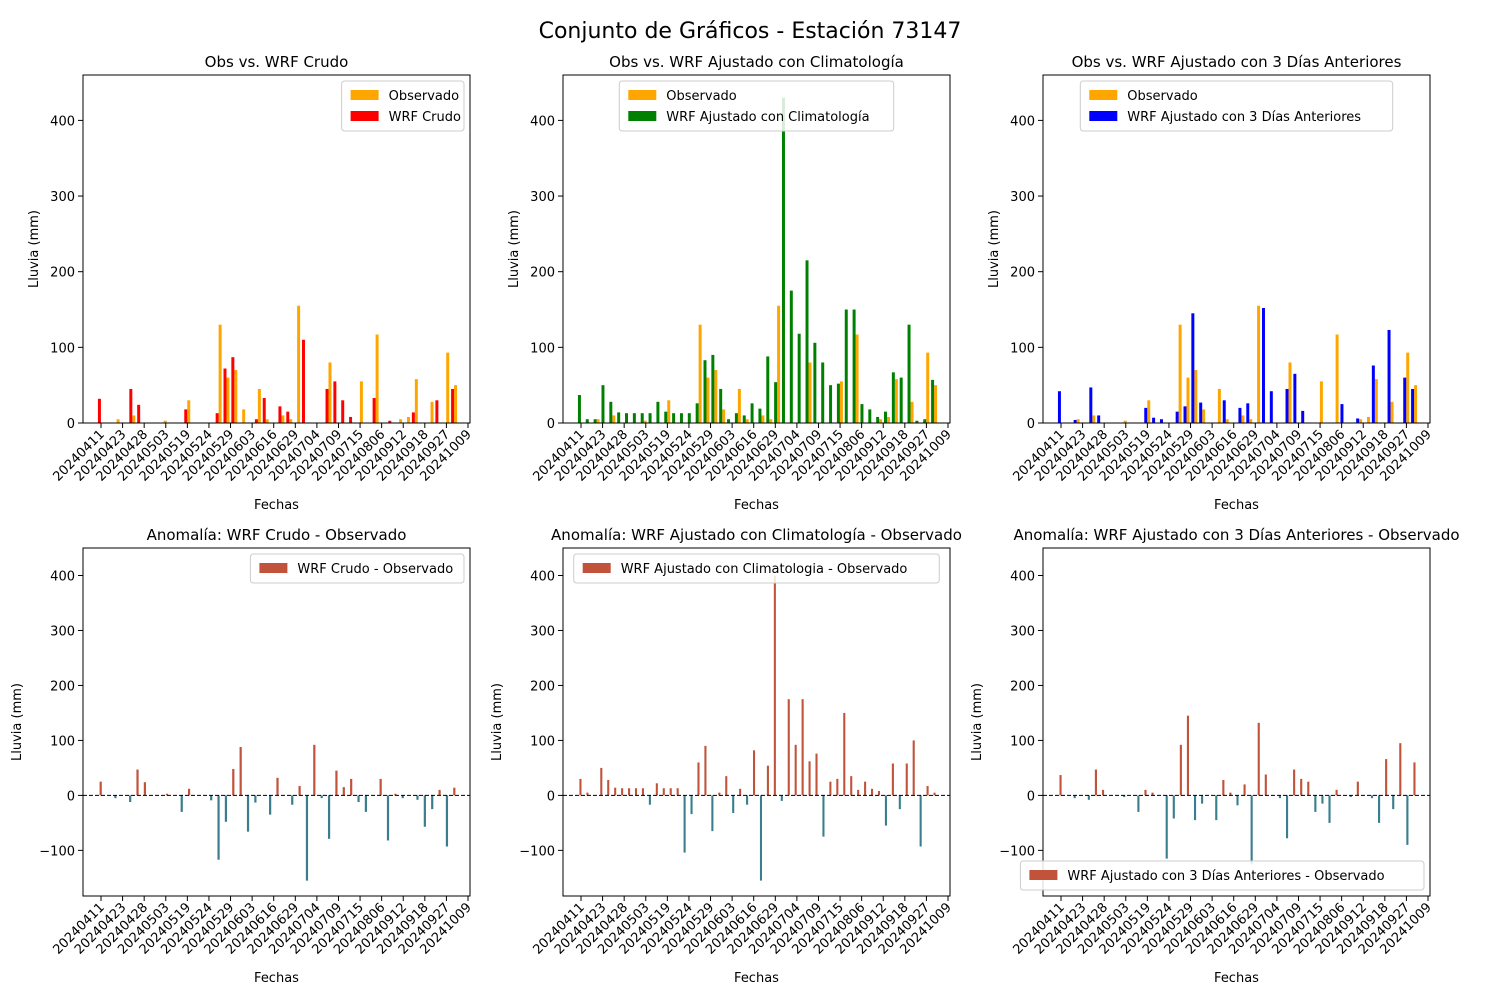  I want to click on plot-frame, so click(1236, 249).